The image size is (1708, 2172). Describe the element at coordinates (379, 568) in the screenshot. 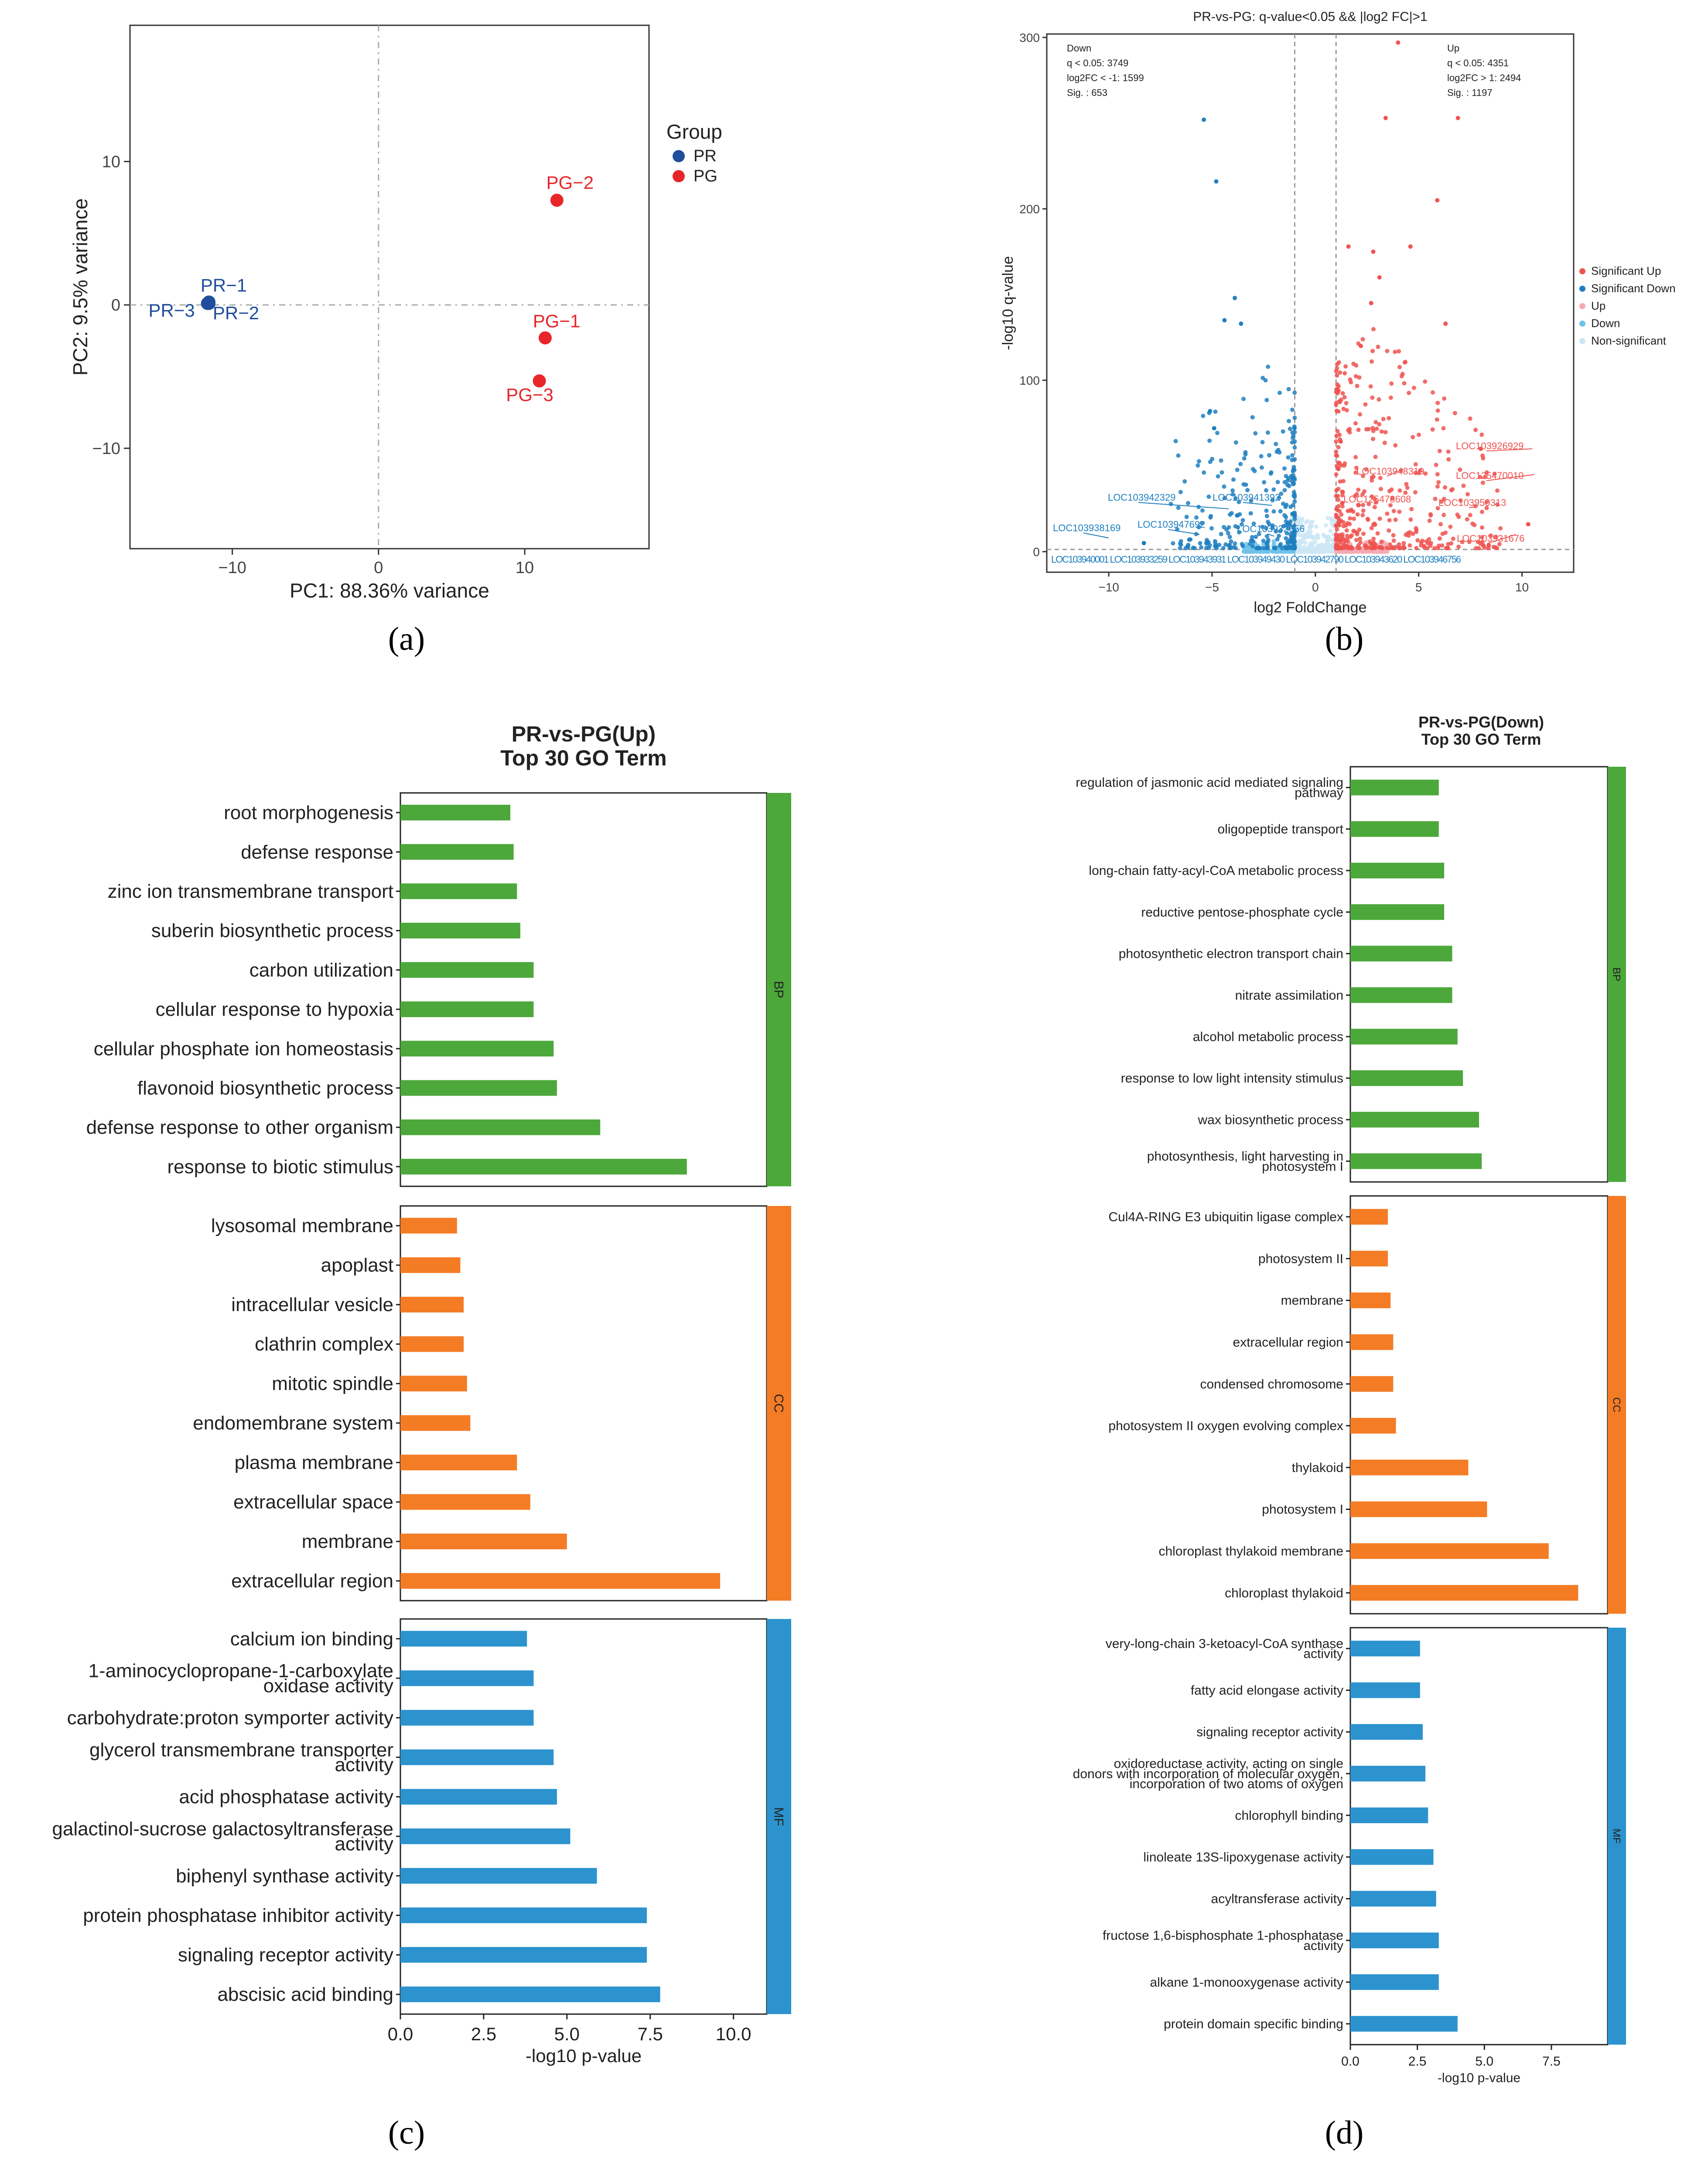

I see `x-tick-label: 0` at that location.